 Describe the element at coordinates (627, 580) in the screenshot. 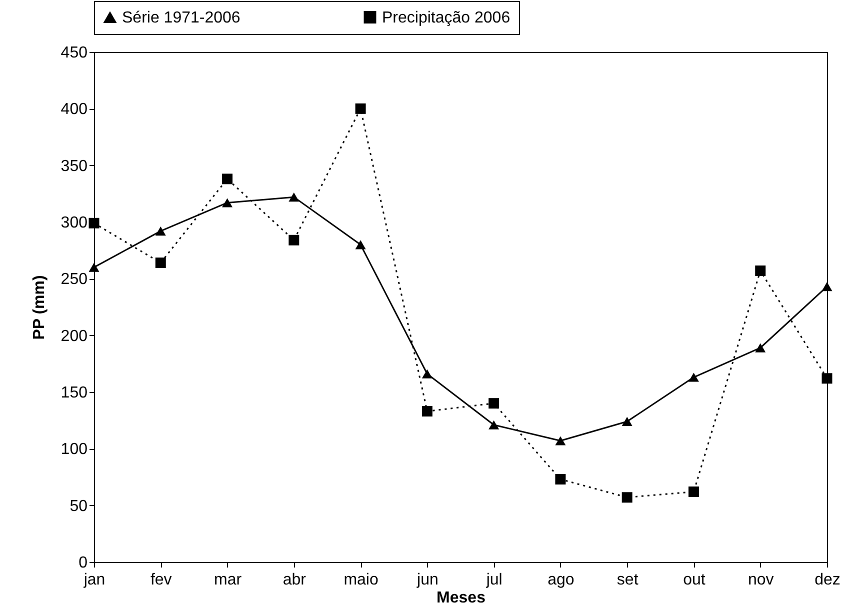

I see `x-tick-label: set` at that location.